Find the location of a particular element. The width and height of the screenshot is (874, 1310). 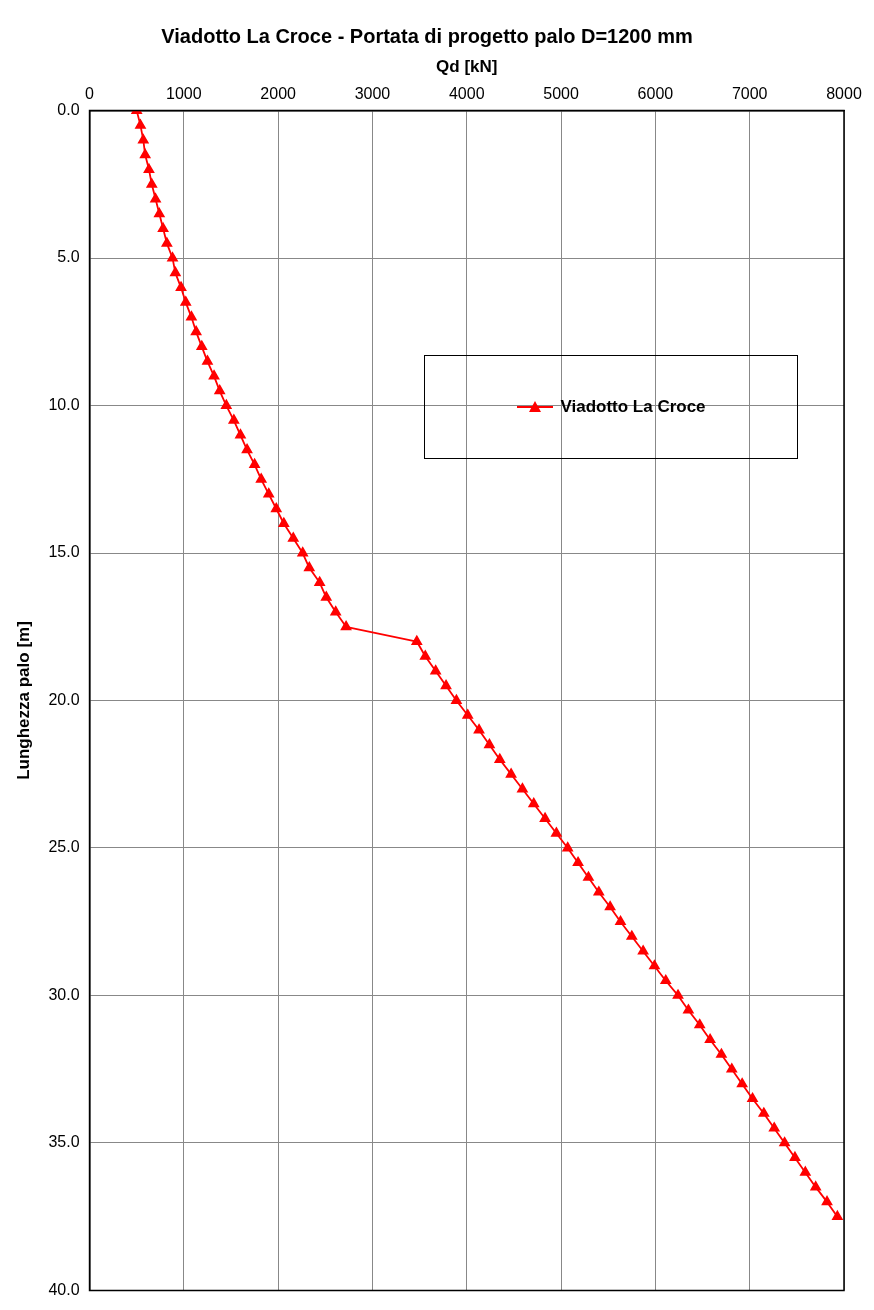

y-axis-title: Lunghezza palo [m] is located at coordinates (23, 700).